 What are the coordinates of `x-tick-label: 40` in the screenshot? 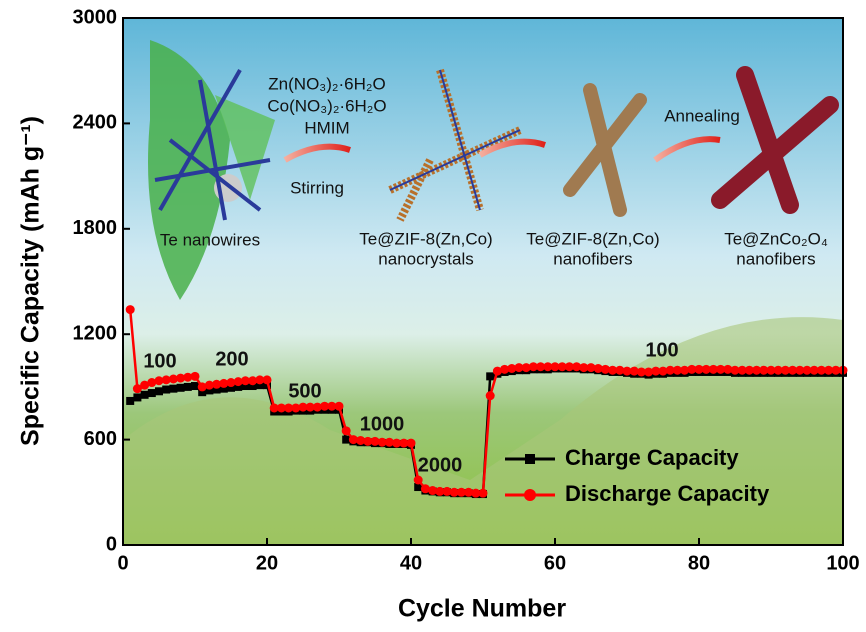 It's located at (411, 563).